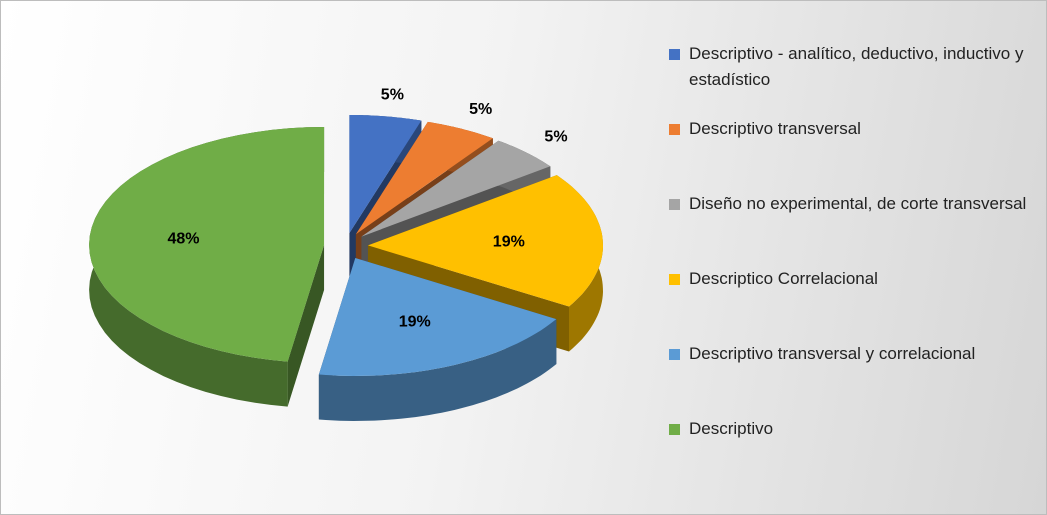  What do you see at coordinates (854, 153) in the screenshot?
I see `legend-item: Descriptivo transversal` at bounding box center [854, 153].